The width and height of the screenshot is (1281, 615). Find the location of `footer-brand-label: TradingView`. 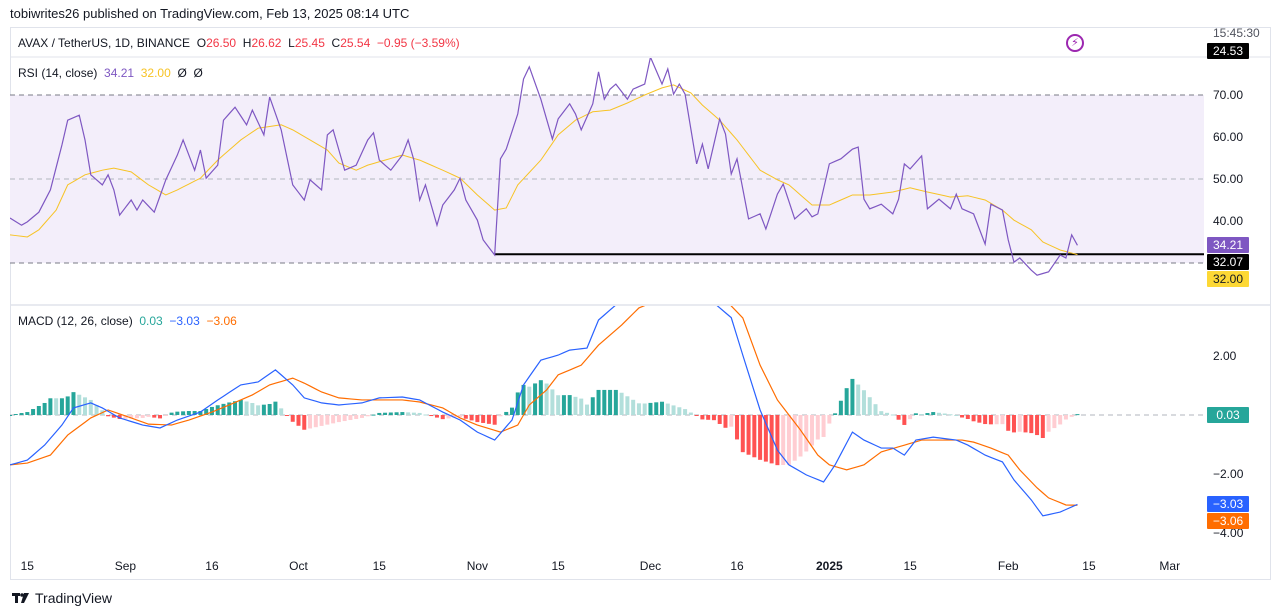

footer-brand-label: TradingView is located at coordinates (74, 598).